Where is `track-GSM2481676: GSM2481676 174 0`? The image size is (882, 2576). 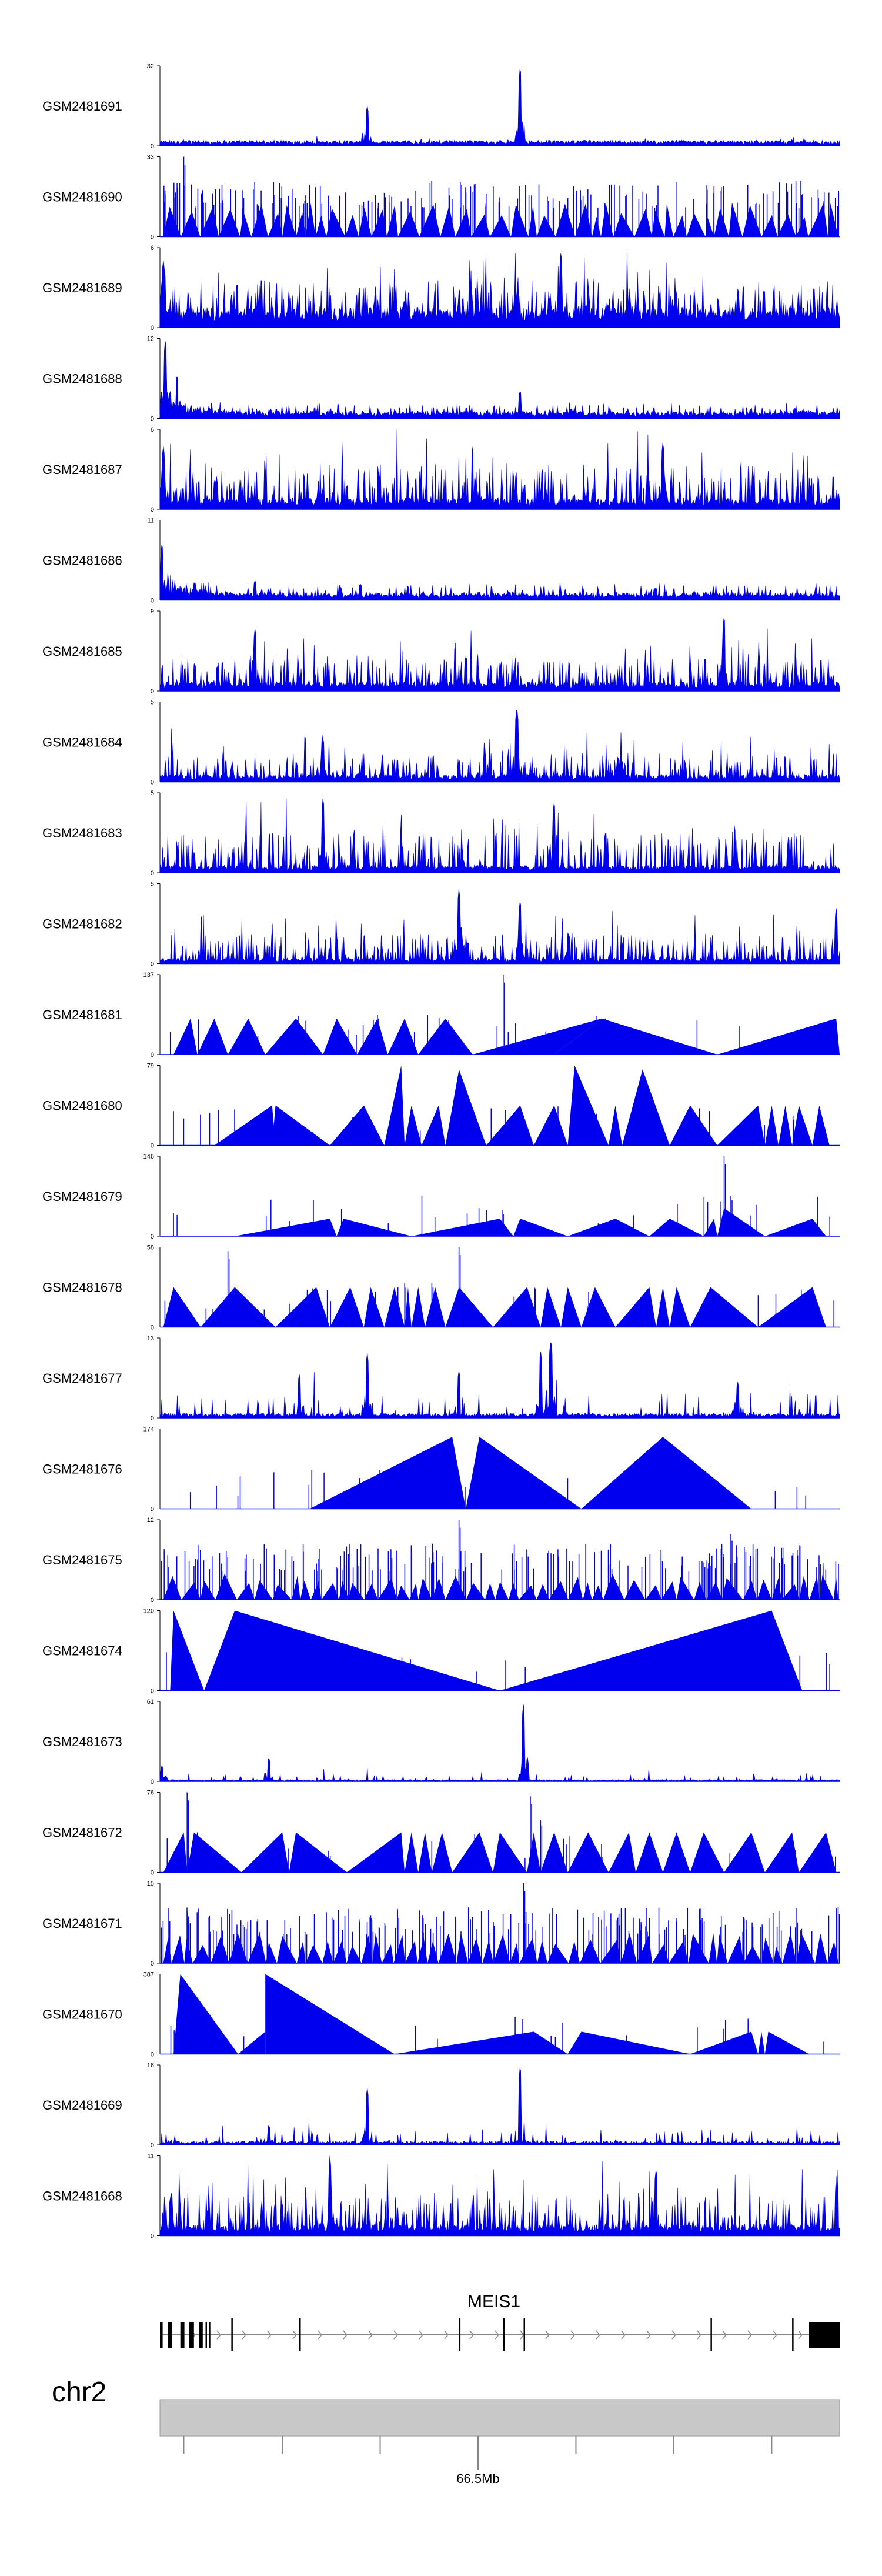 track-GSM2481676: GSM2481676 174 0 is located at coordinates (441, 1469).